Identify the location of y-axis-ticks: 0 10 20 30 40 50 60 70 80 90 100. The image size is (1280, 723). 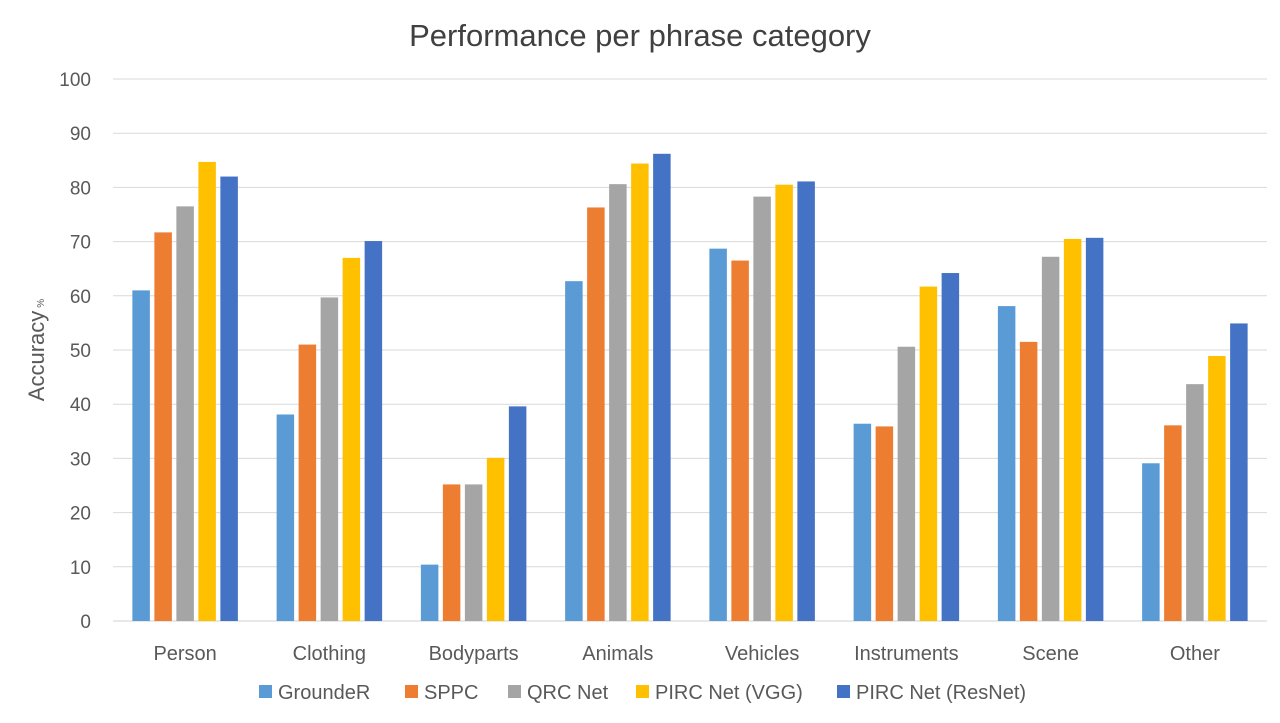
(75, 351).